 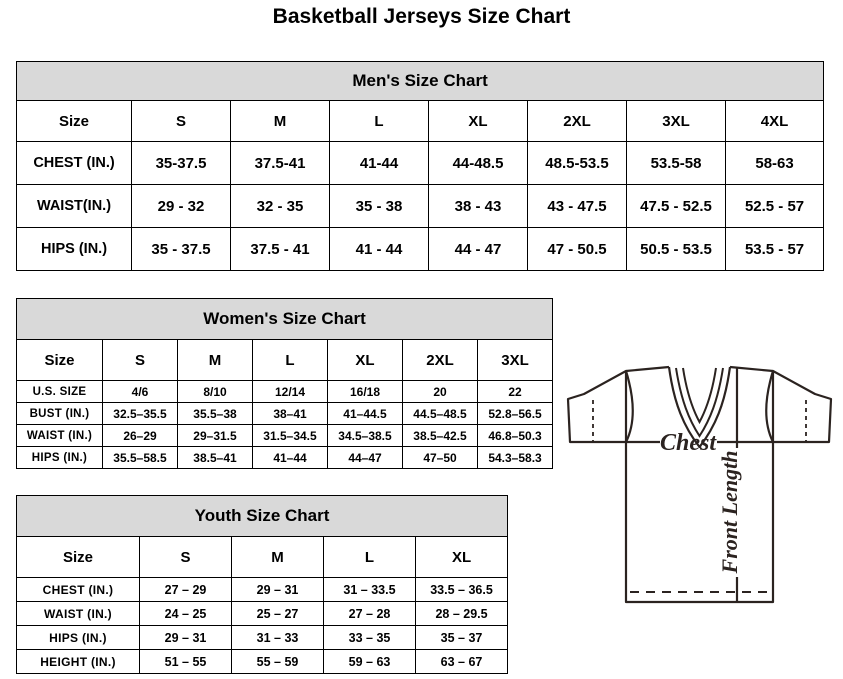 I want to click on jersey-left-armhole, so click(x=629, y=406).